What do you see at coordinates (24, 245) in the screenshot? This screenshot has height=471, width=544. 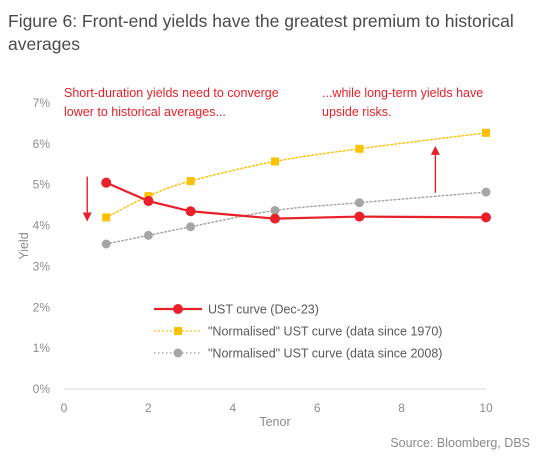 I see `y-axis-title: Yield` at bounding box center [24, 245].